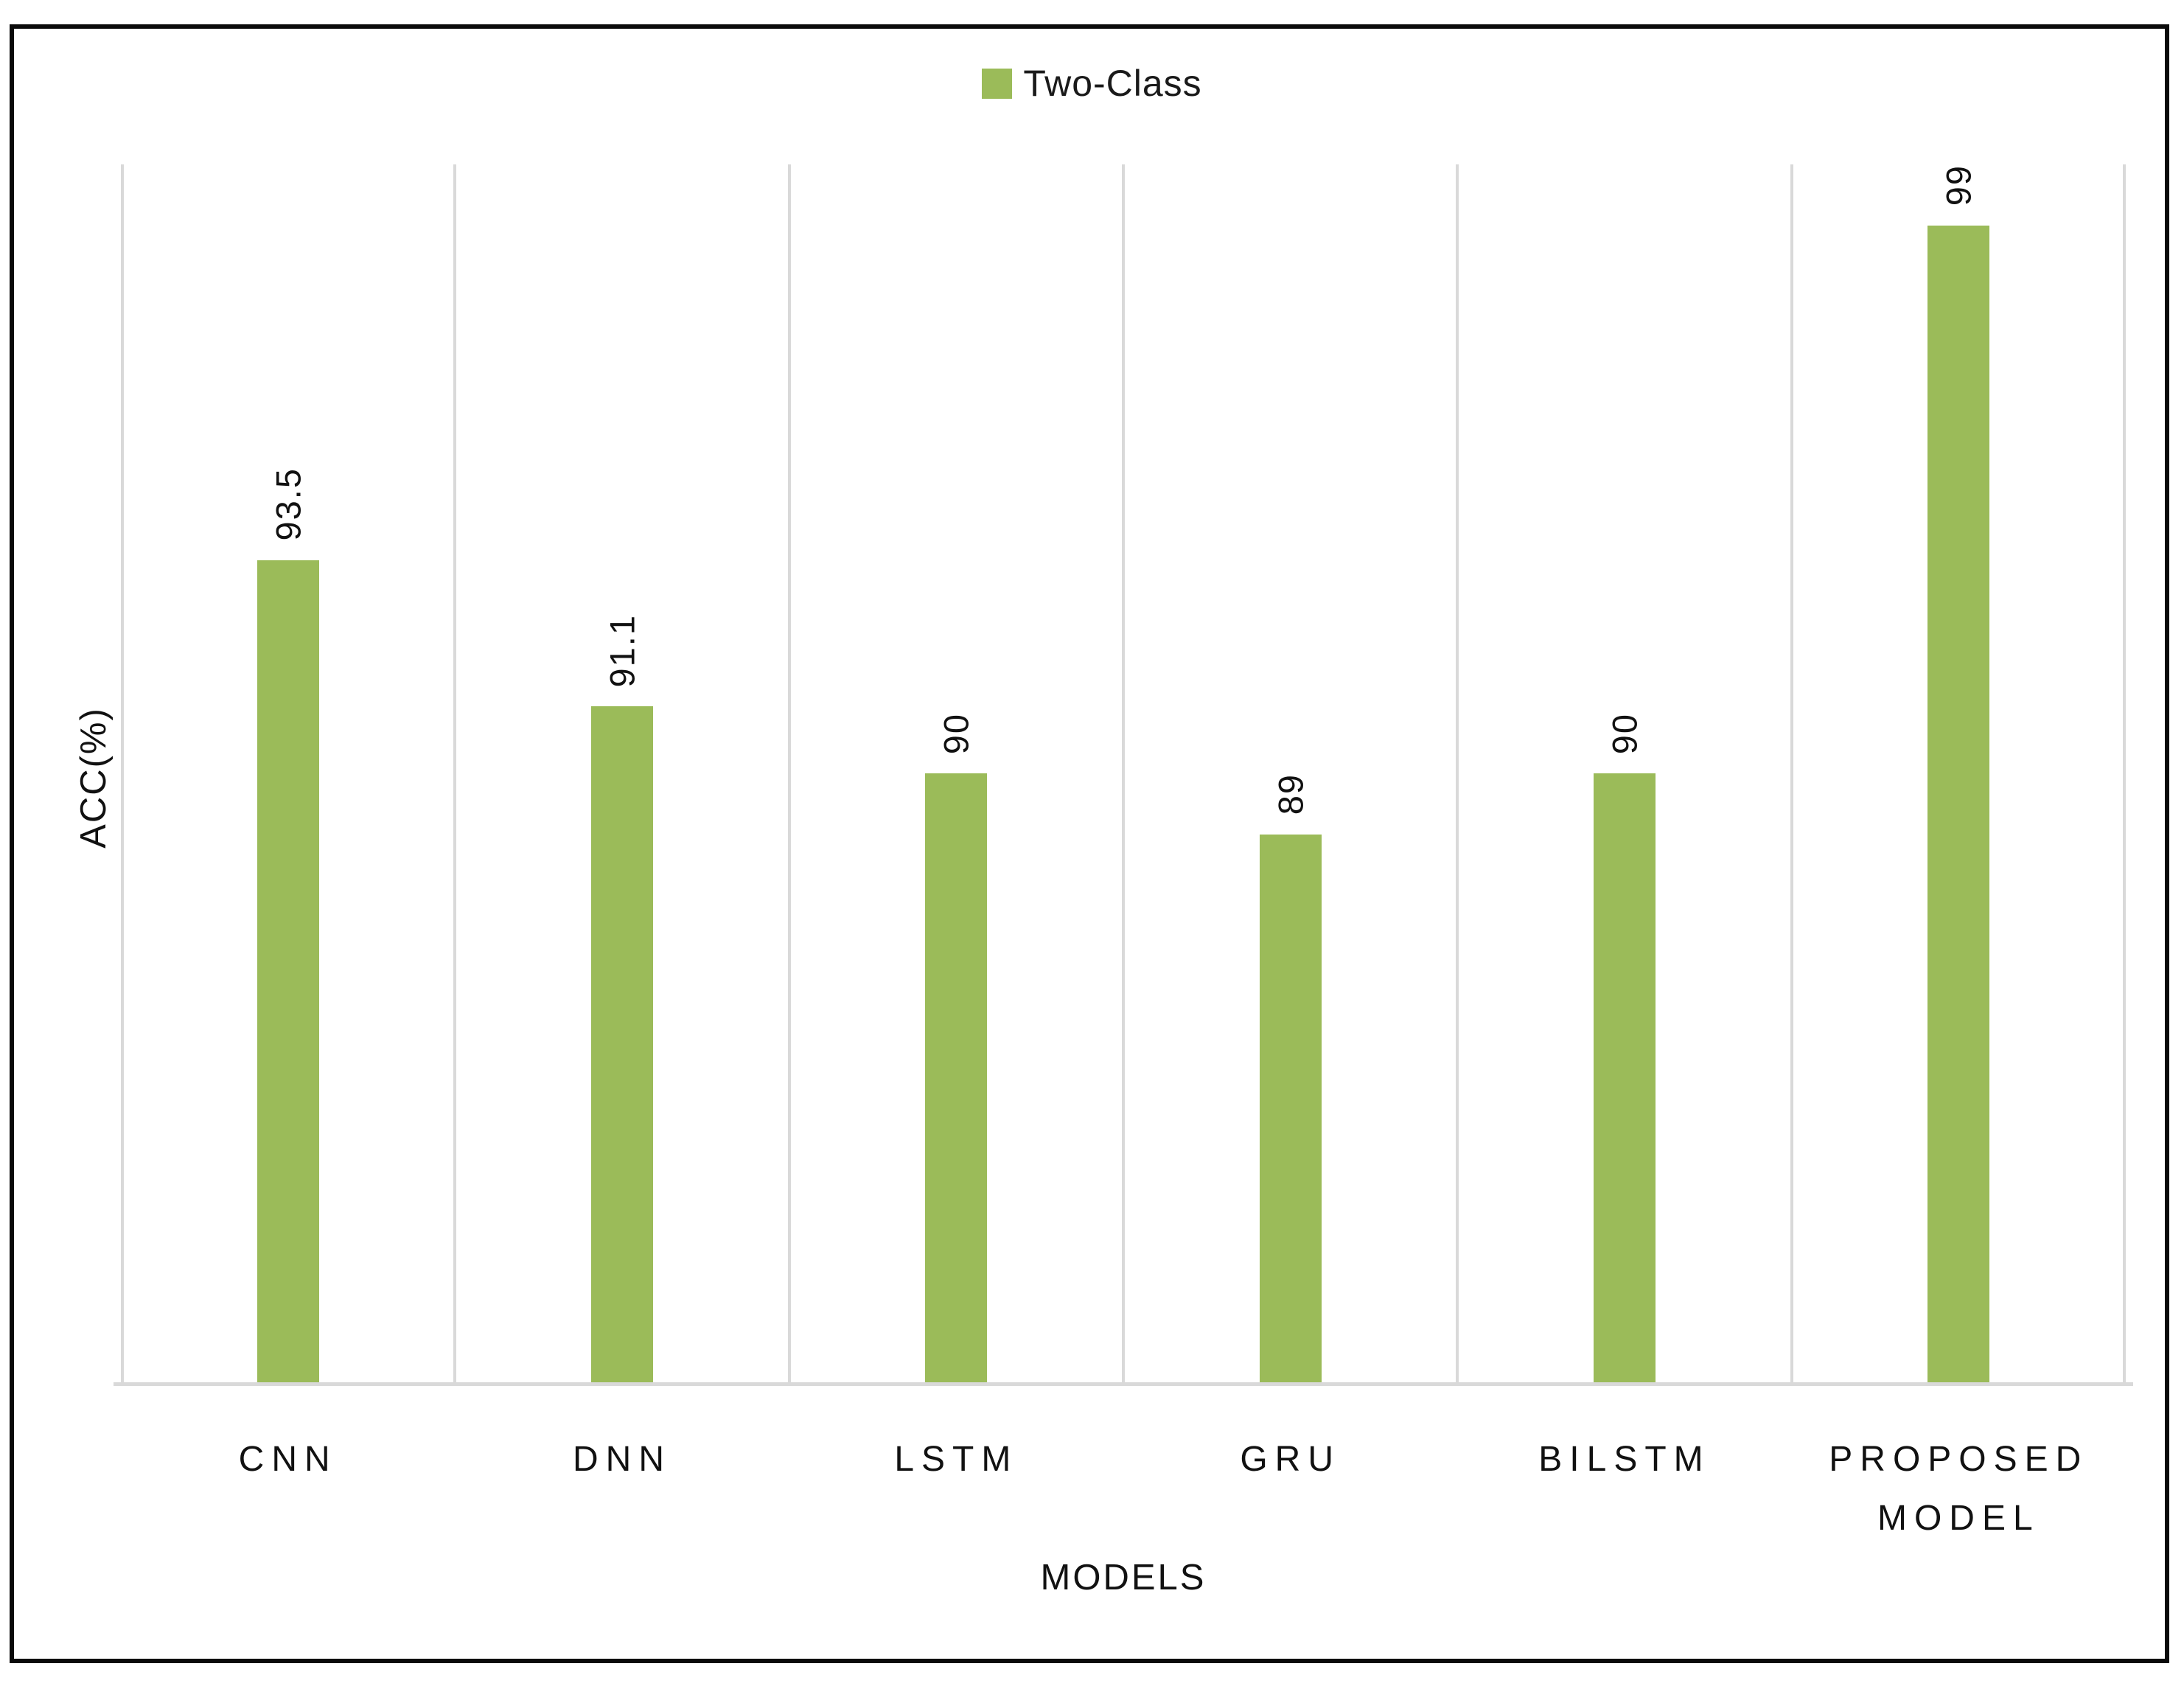  I want to click on legend-swatch-two-class, so click(997, 83).